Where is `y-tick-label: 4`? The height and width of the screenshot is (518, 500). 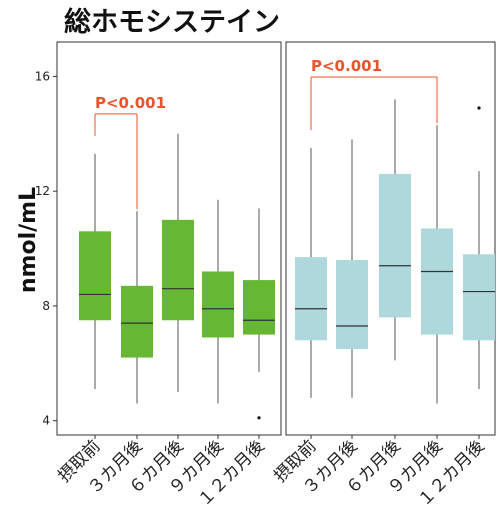 y-tick-label: 4 is located at coordinates (46, 421).